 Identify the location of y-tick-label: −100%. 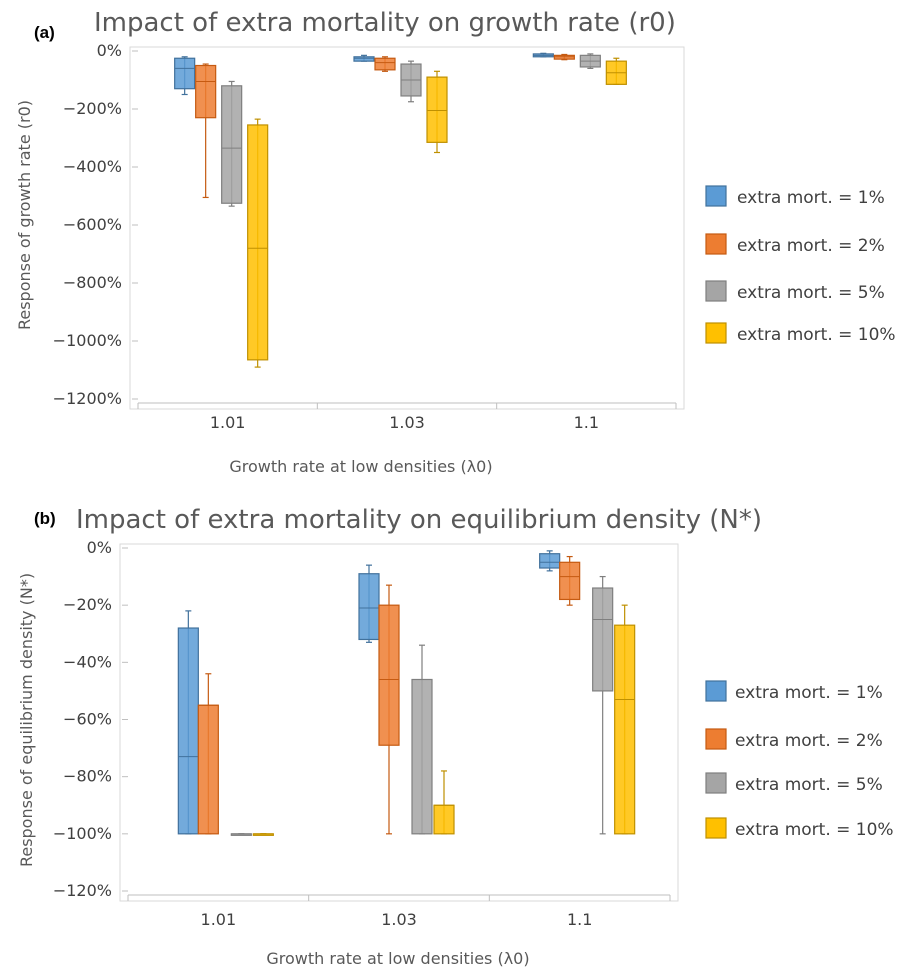
(82, 833).